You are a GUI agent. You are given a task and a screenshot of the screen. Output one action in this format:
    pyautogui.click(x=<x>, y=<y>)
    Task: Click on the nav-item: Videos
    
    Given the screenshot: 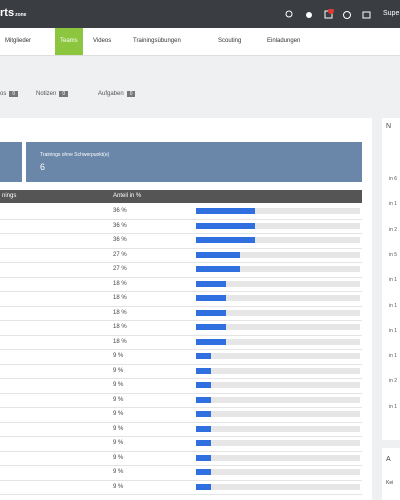 What is the action you would take?
    pyautogui.click(x=102, y=41)
    